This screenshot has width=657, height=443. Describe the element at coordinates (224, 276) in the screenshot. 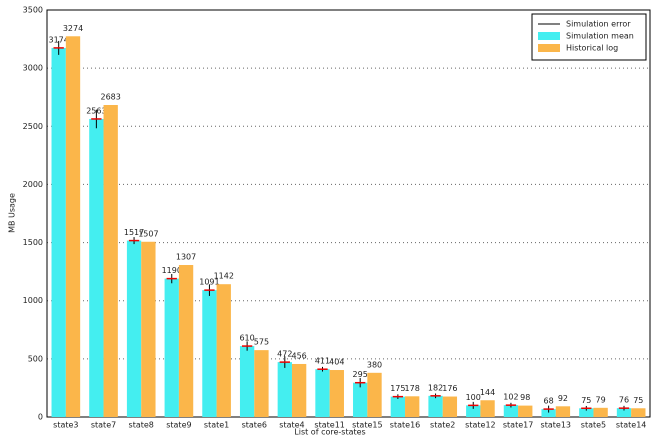

I see `data-label: 1142` at that location.